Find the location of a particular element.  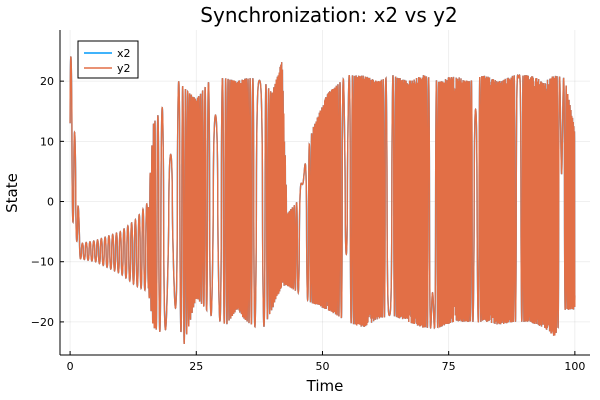

y-axis-label: State is located at coordinates (12, 193).